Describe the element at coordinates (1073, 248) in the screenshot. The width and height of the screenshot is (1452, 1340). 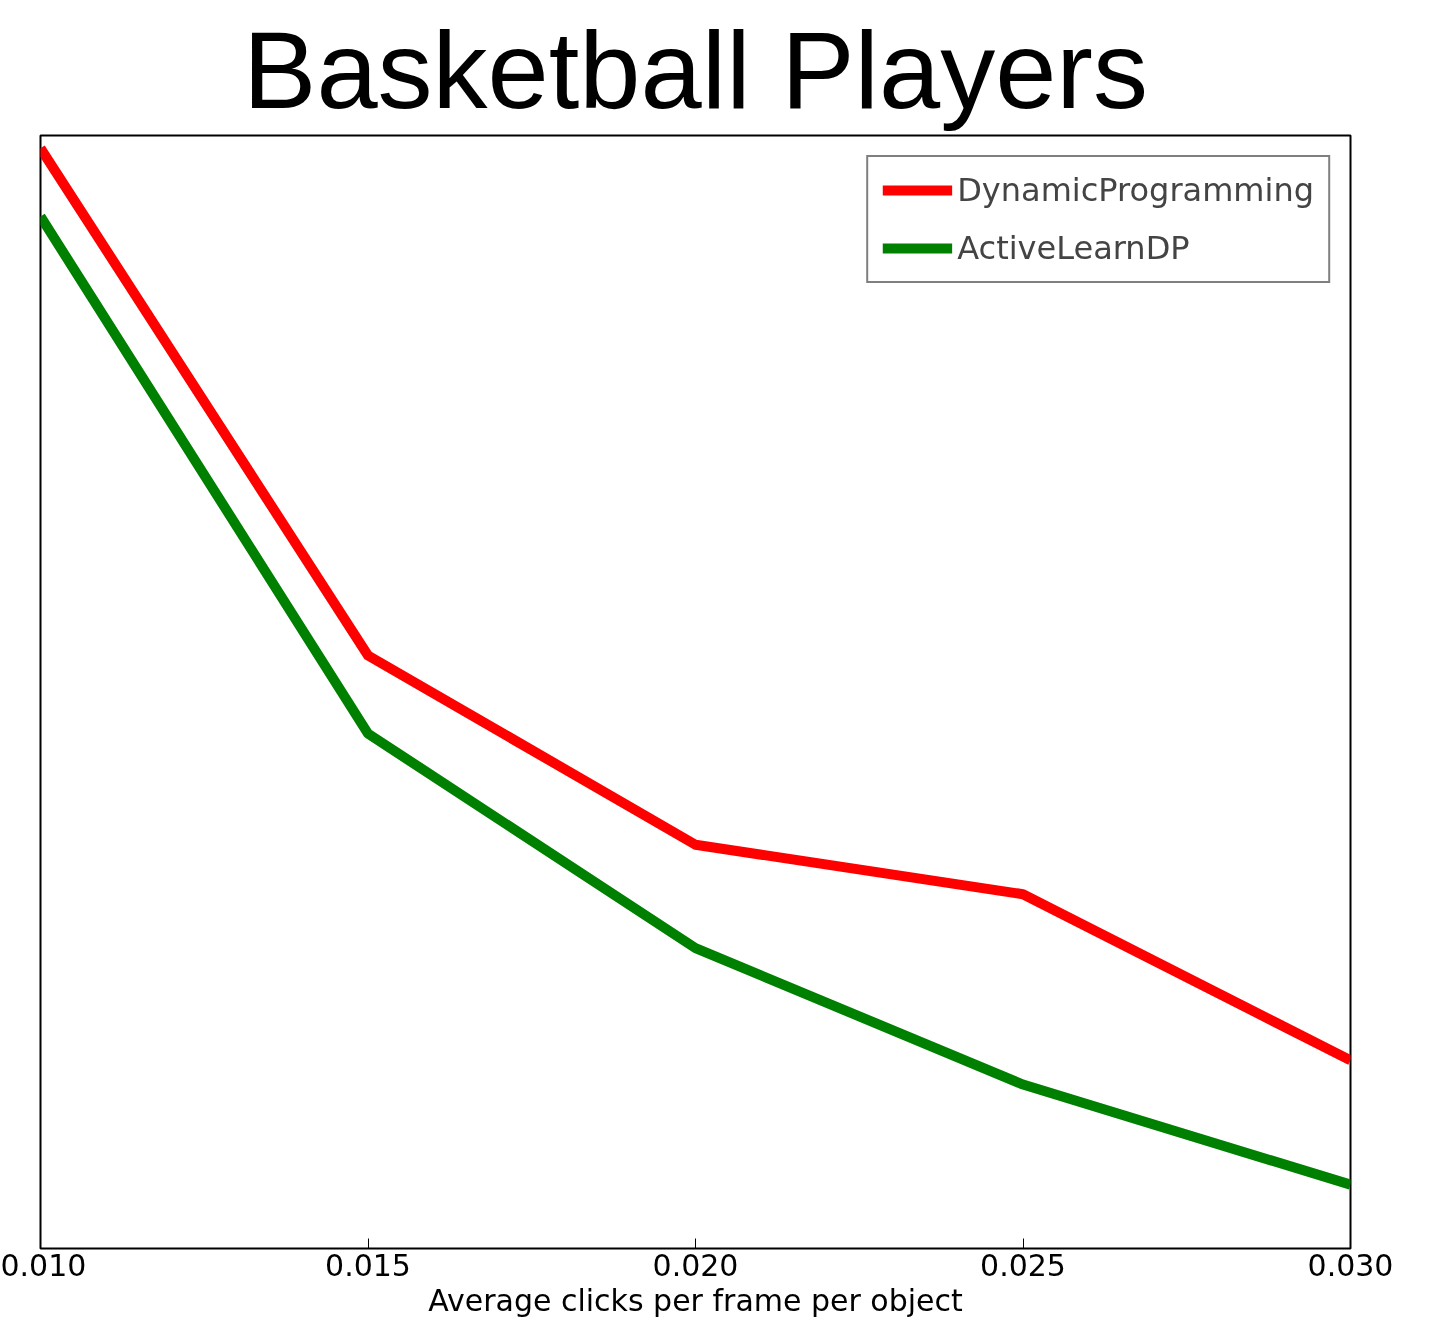
I see `legend-label: ActiveLearnDP` at that location.